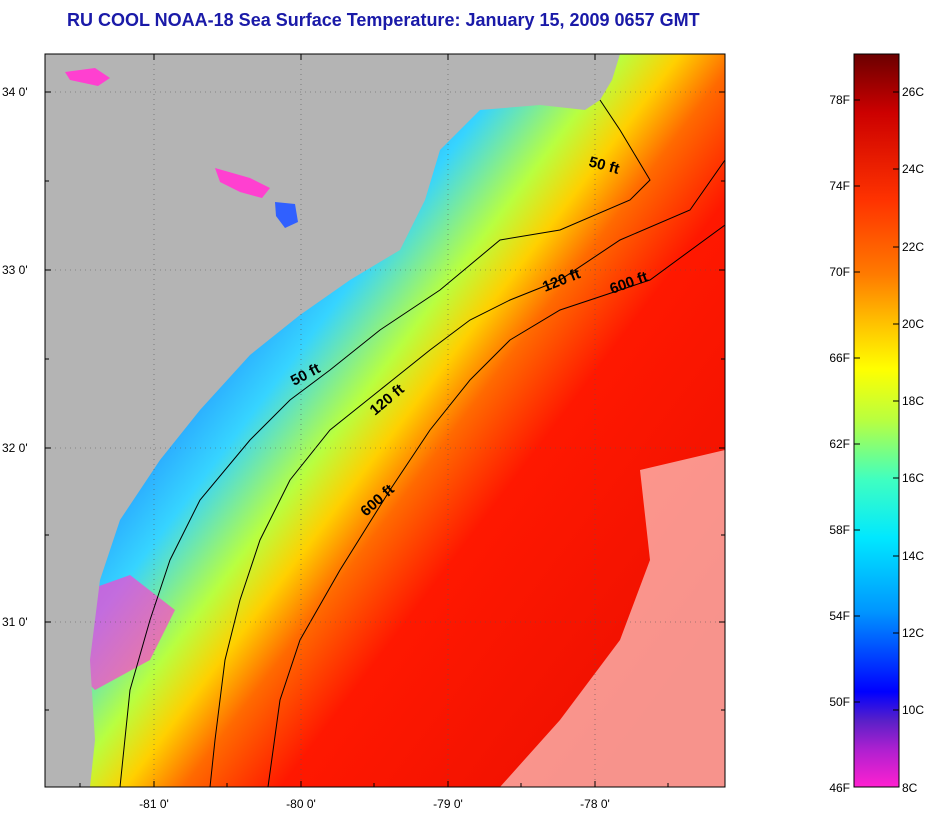 The height and width of the screenshot is (817, 928). I want to click on lat-tick-label: 33 0', so click(15, 270).